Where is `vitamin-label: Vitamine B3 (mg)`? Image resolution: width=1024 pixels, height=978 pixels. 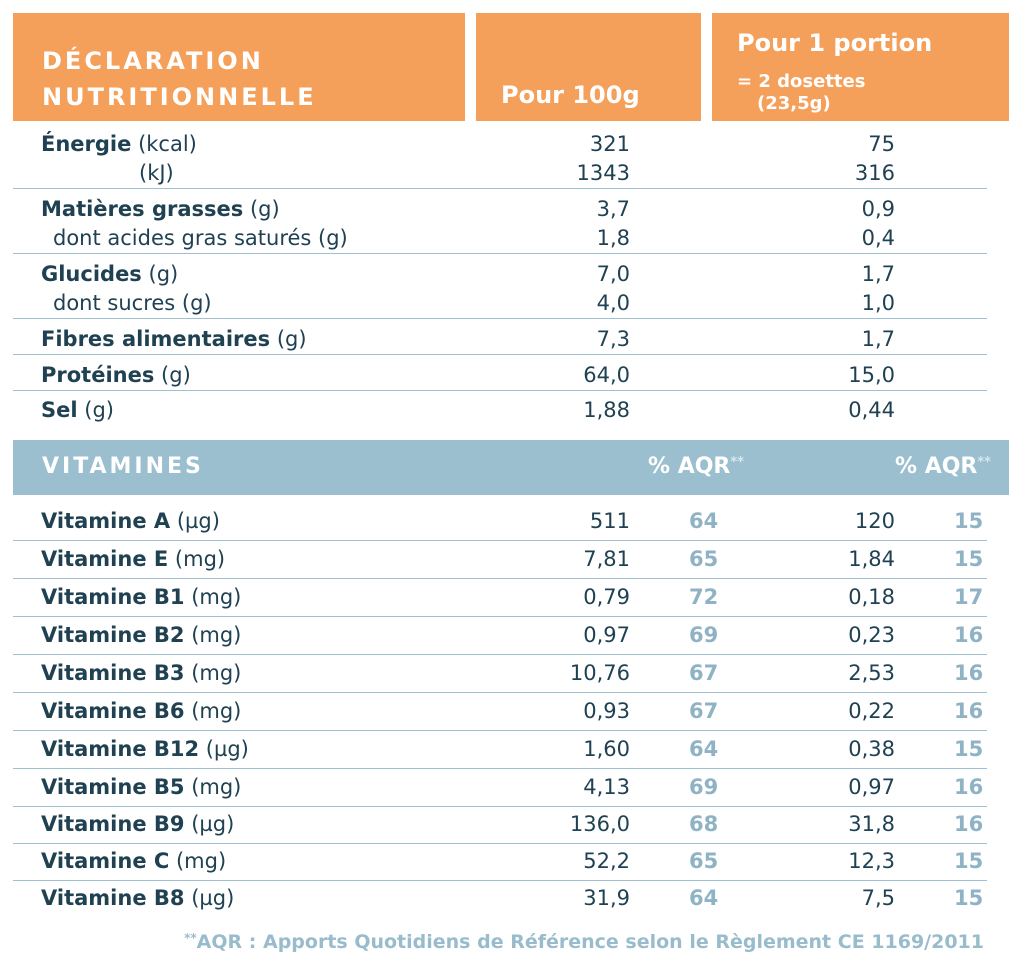
vitamin-label: Vitamine B3 (mg) is located at coordinates (141, 673).